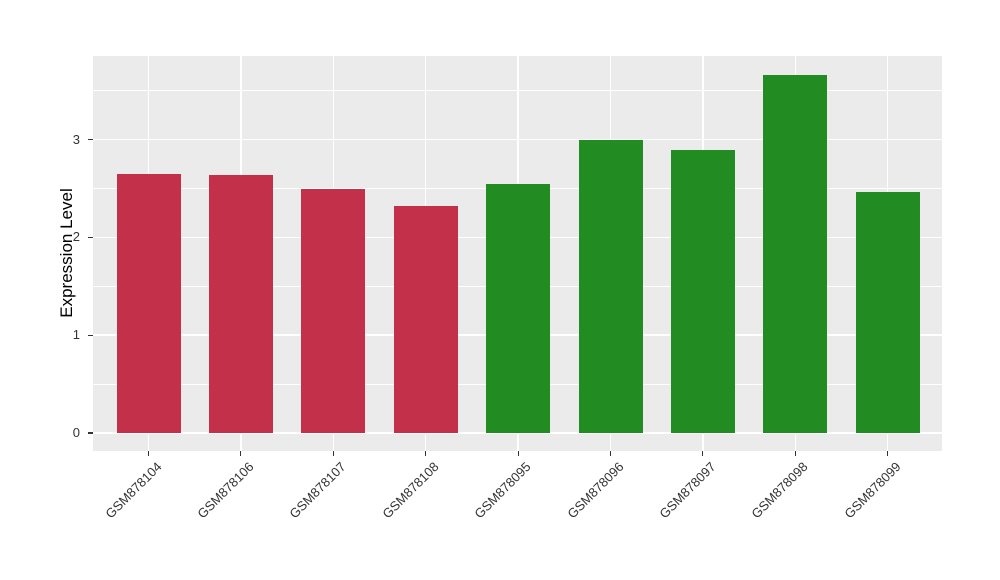 The width and height of the screenshot is (1000, 580). What do you see at coordinates (795, 254) in the screenshot?
I see `bar-GSM878098` at bounding box center [795, 254].